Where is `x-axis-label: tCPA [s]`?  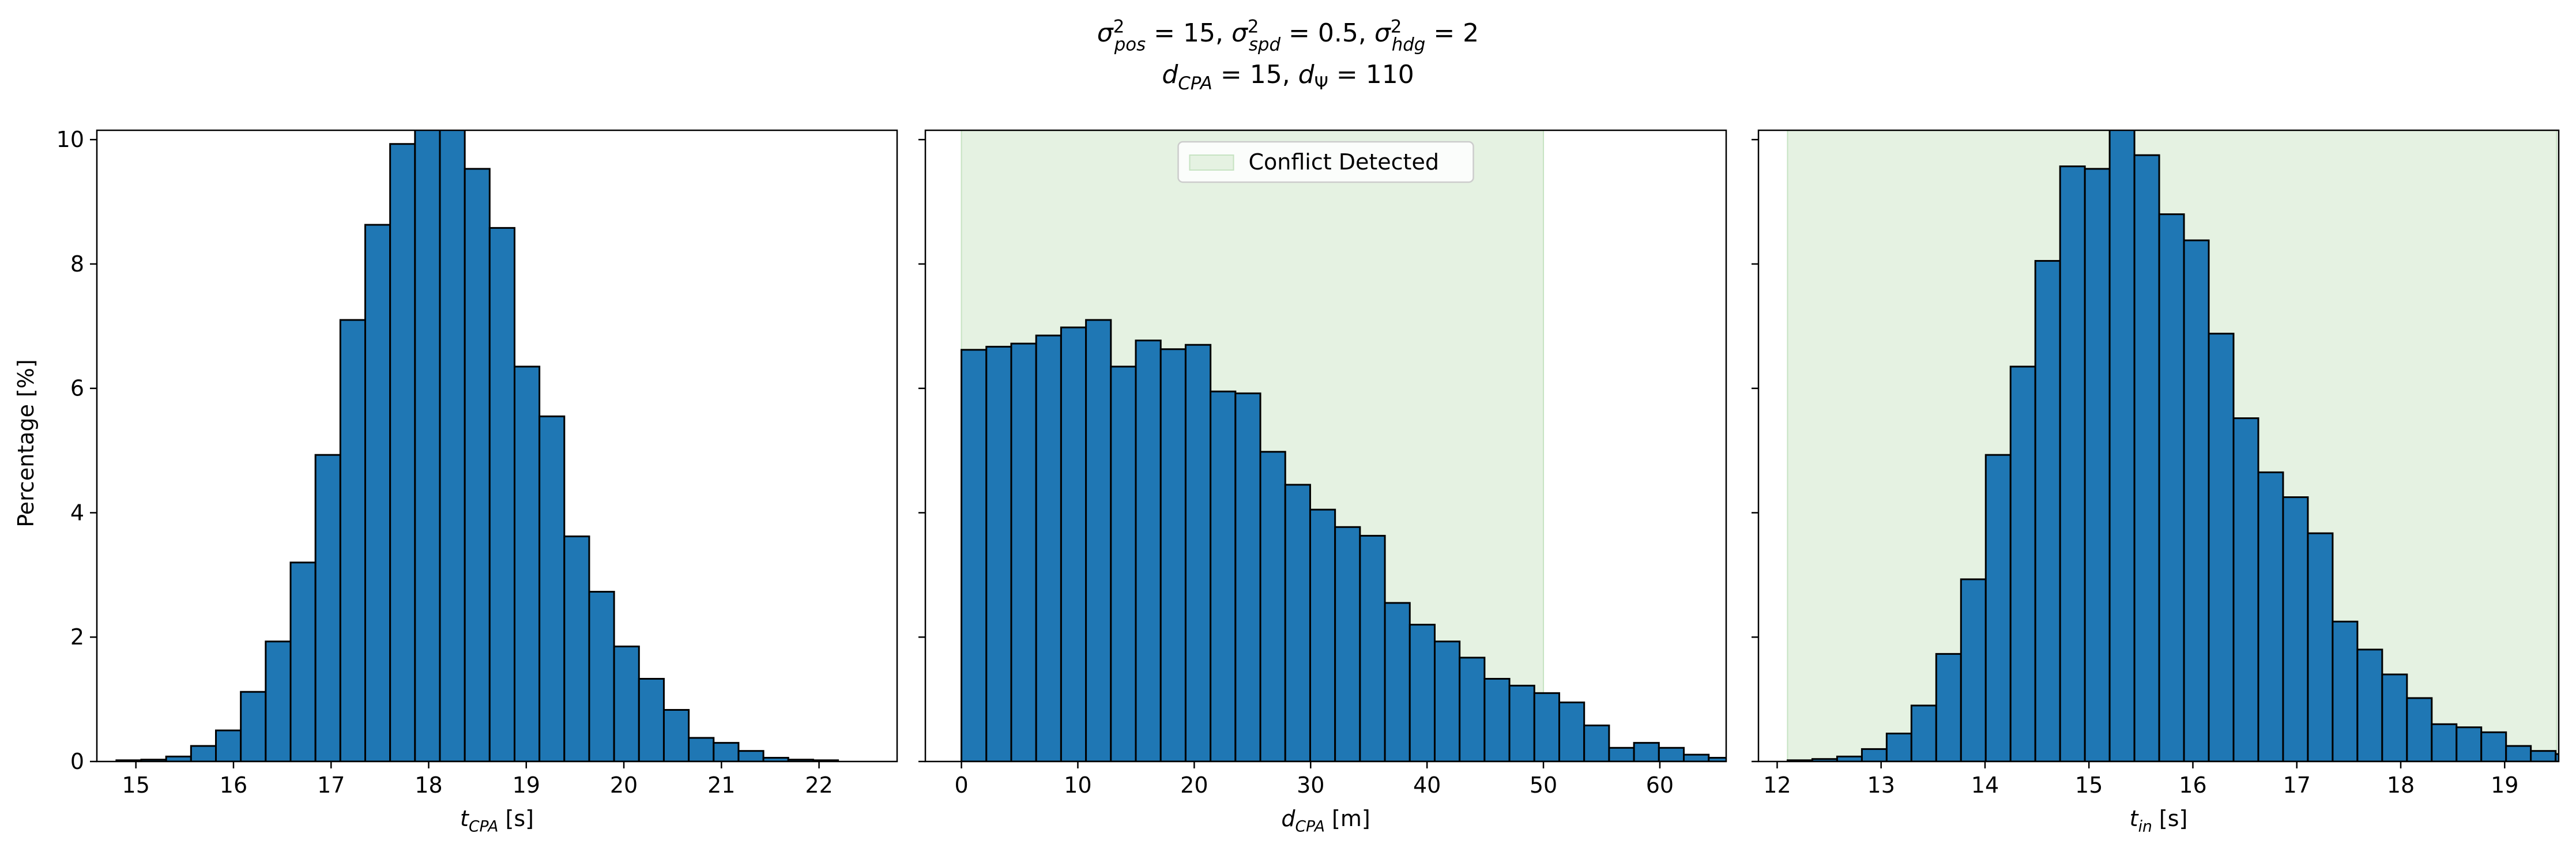
x-axis-label: tCPA [s] is located at coordinates (497, 821).